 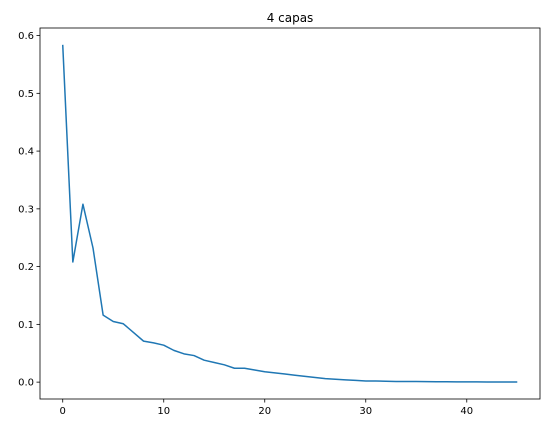 What do you see at coordinates (26, 325) in the screenshot?
I see `y-tick-label: 0.1` at bounding box center [26, 325].